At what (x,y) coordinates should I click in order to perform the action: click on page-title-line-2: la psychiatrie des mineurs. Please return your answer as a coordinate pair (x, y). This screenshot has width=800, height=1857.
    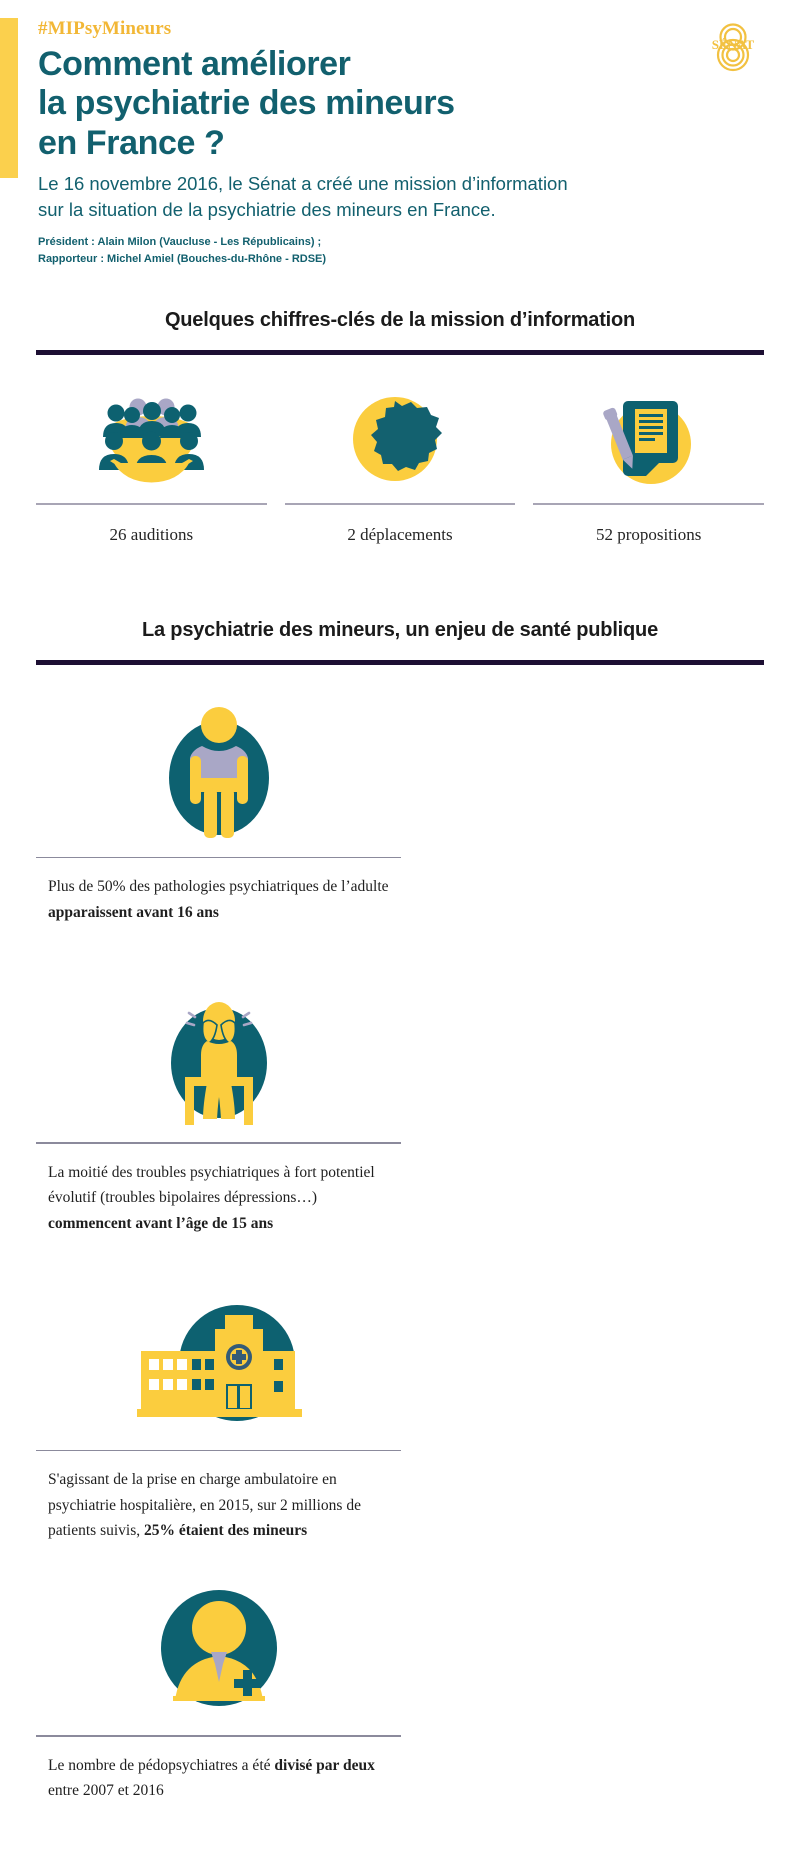
    Looking at the image, I should click on (246, 103).